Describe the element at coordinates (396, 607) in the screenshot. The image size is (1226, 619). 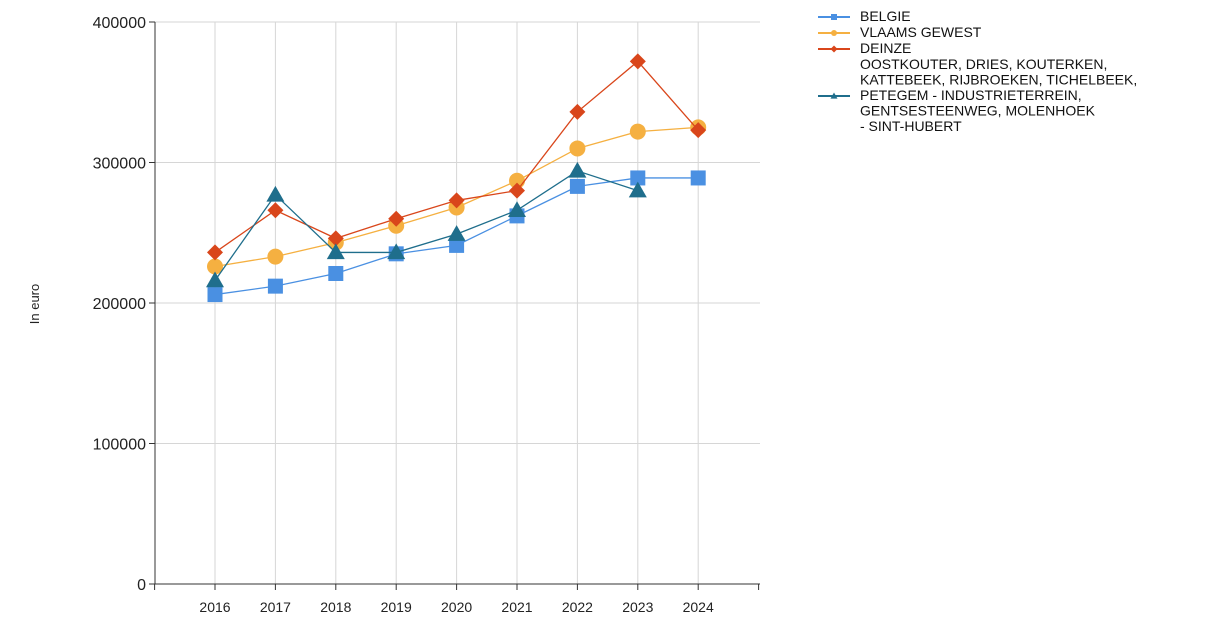
I see `x-tick-label: 2019` at that location.